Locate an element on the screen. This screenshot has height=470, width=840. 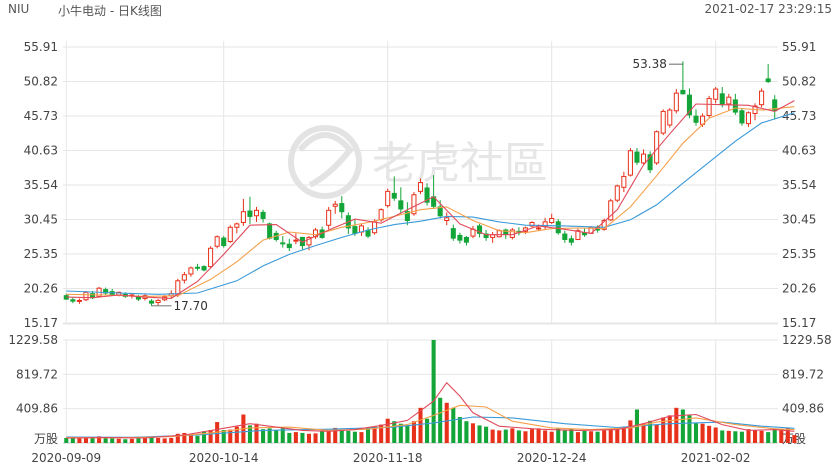
watermark: 老虎社區 is located at coordinates (418, 162).